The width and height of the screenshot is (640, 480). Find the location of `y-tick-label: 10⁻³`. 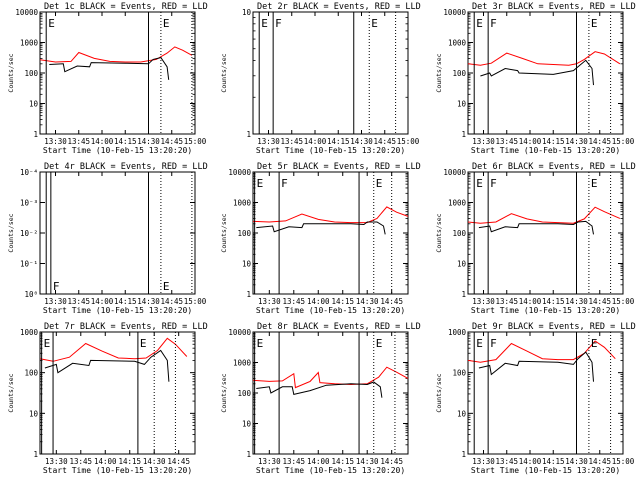

y-tick-label: 10⁻³ is located at coordinates (29, 203).